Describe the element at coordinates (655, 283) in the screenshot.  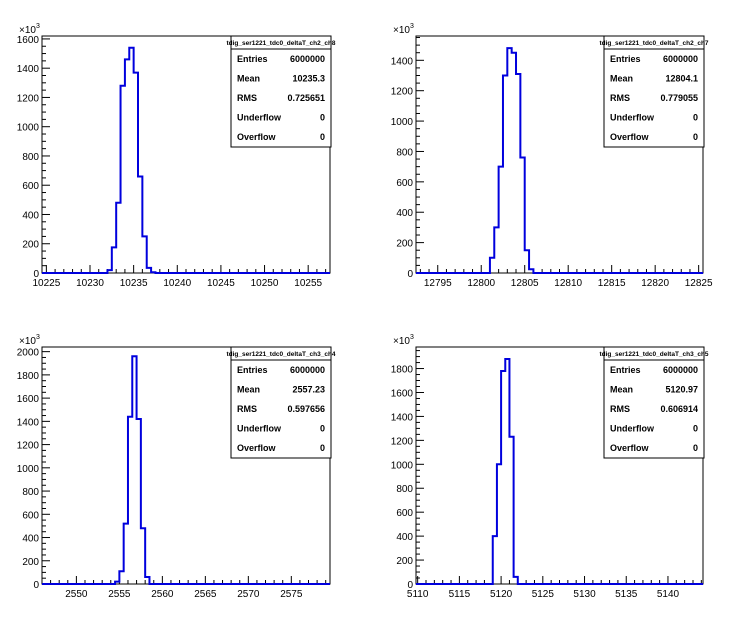
I see `x-tick-label: 12820` at that location.